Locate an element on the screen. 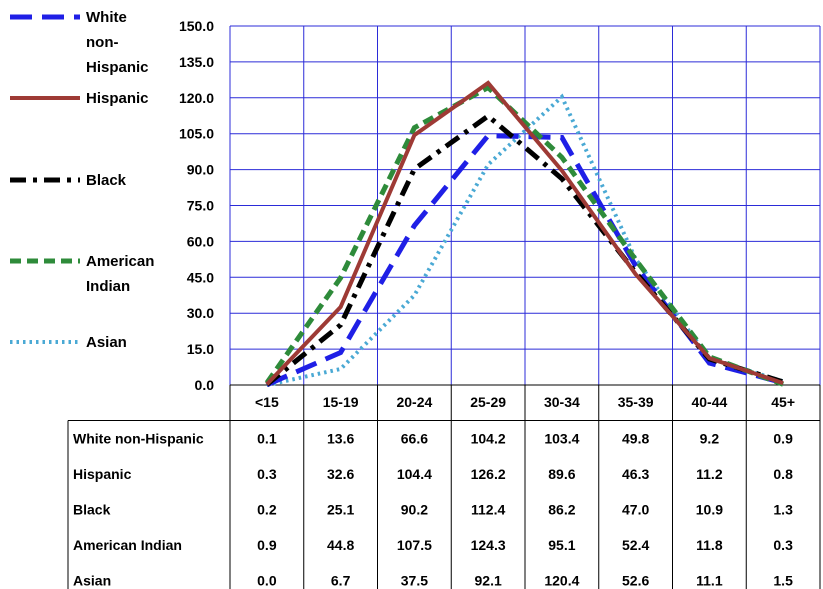 This screenshot has width=823, height=589. legend-label: Asian is located at coordinates (106, 342).